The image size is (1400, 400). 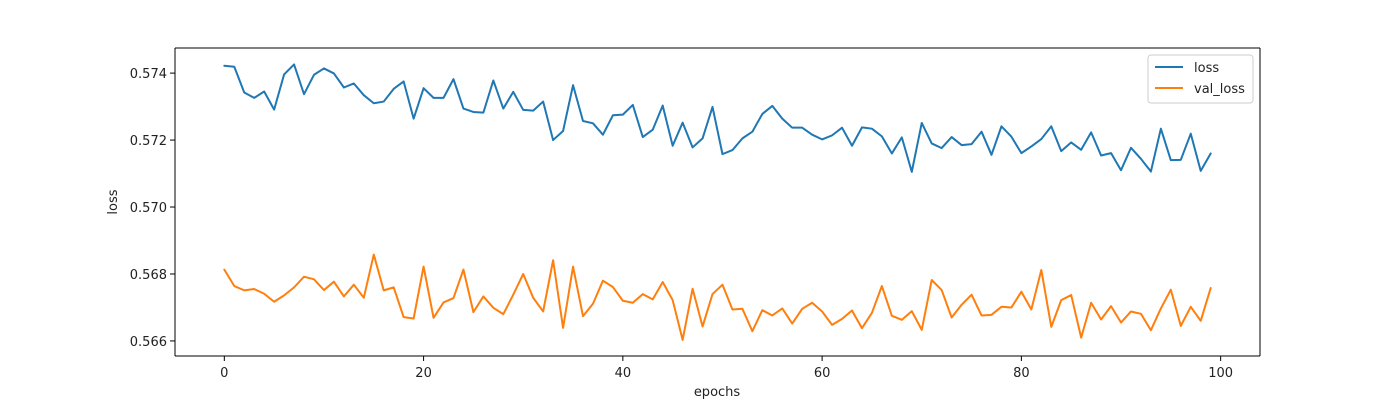 I want to click on x-tick-label: 60, so click(x=822, y=373).